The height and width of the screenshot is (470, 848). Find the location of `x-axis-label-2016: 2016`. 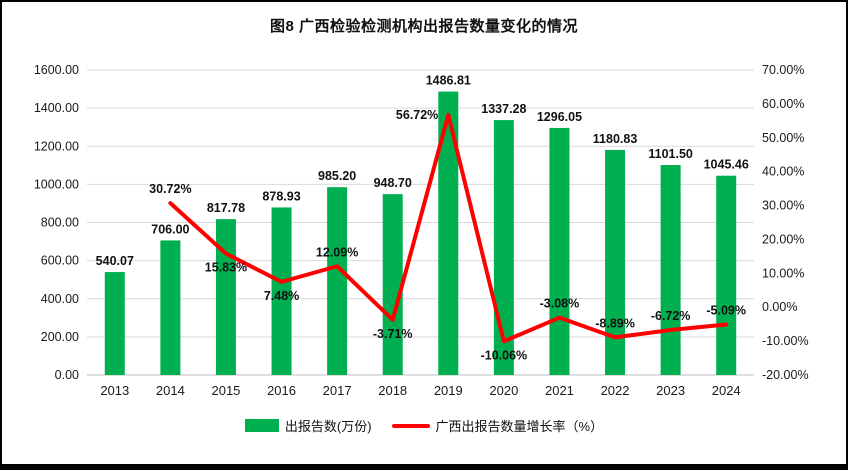

x-axis-label-2016: 2016 is located at coordinates (281, 390).